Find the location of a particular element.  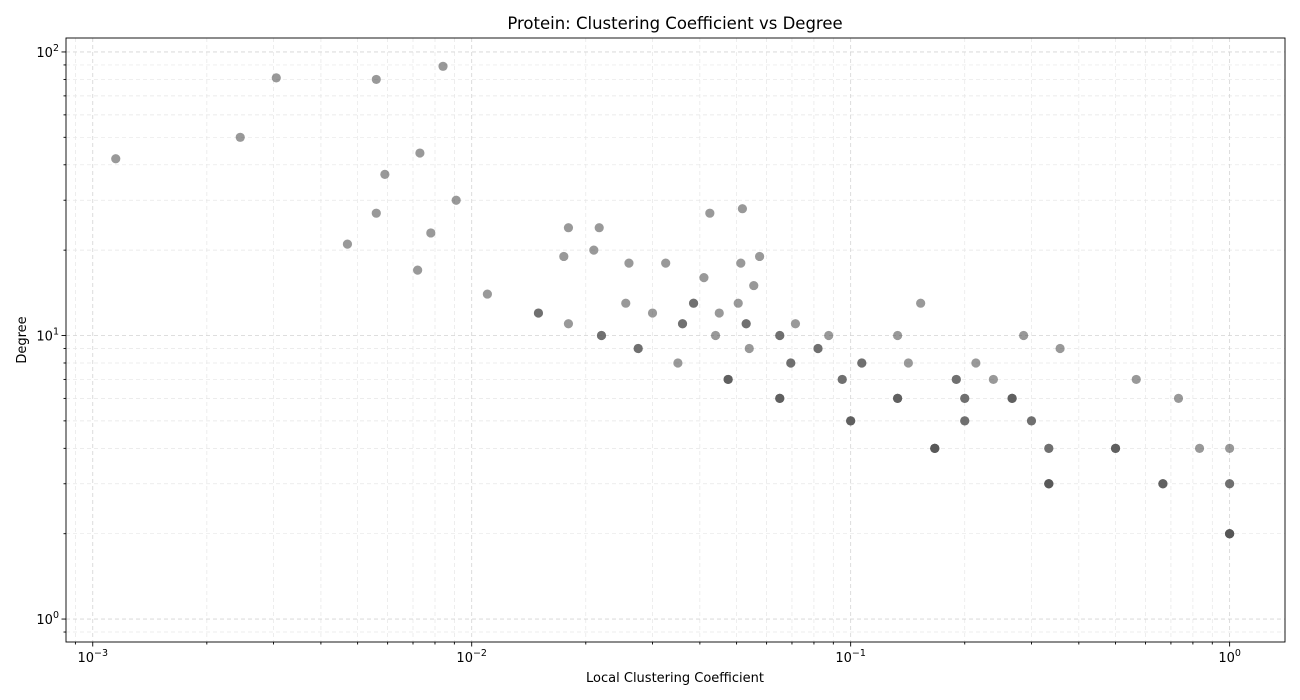

x-tick-label: 10⁰ is located at coordinates (1229, 657).